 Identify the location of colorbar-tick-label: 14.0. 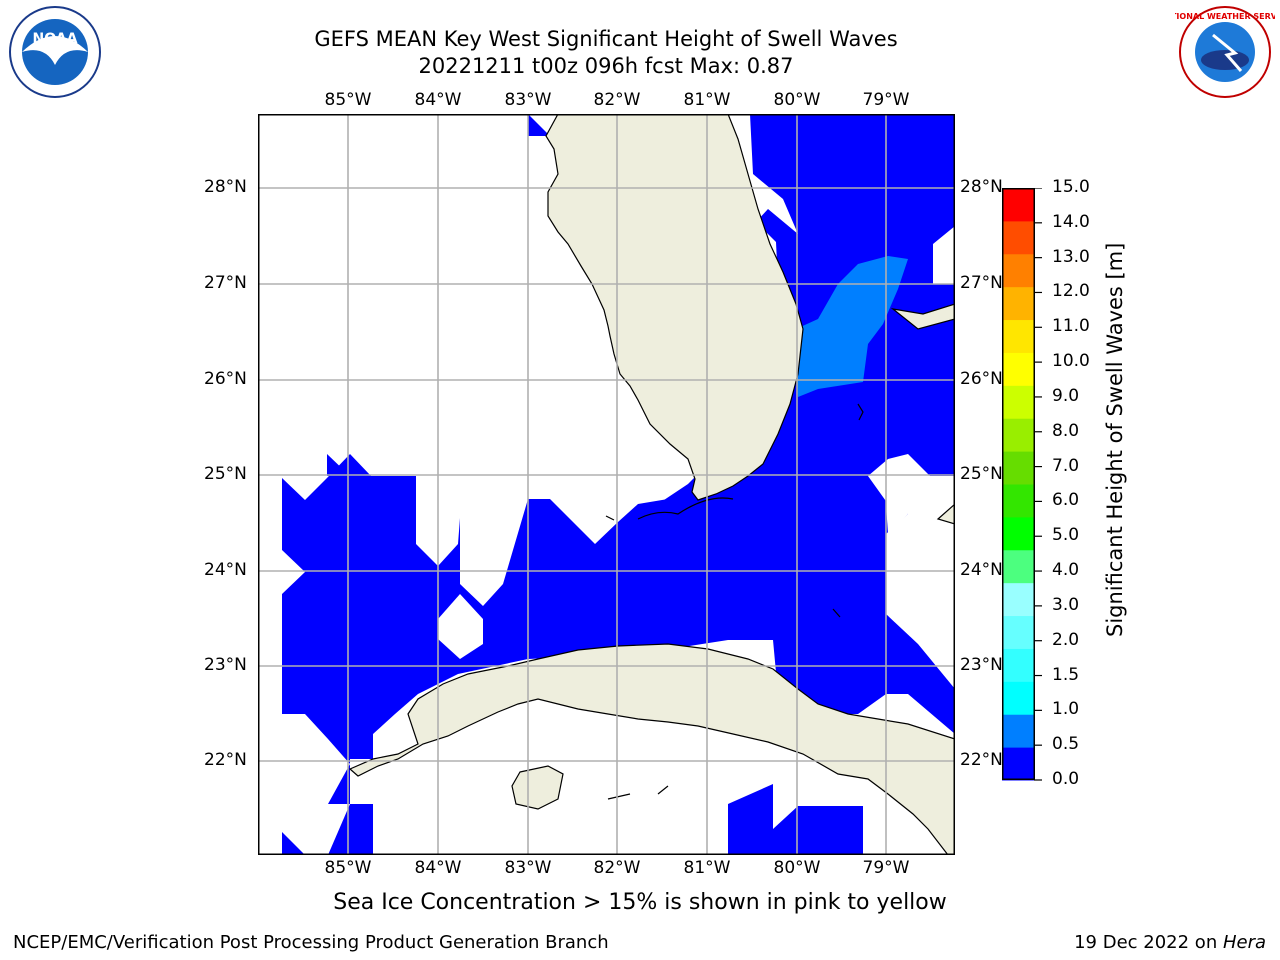
(1071, 221).